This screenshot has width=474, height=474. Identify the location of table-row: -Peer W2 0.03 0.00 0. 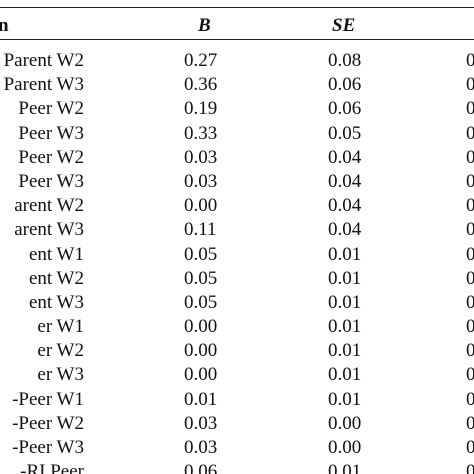
(237, 424).